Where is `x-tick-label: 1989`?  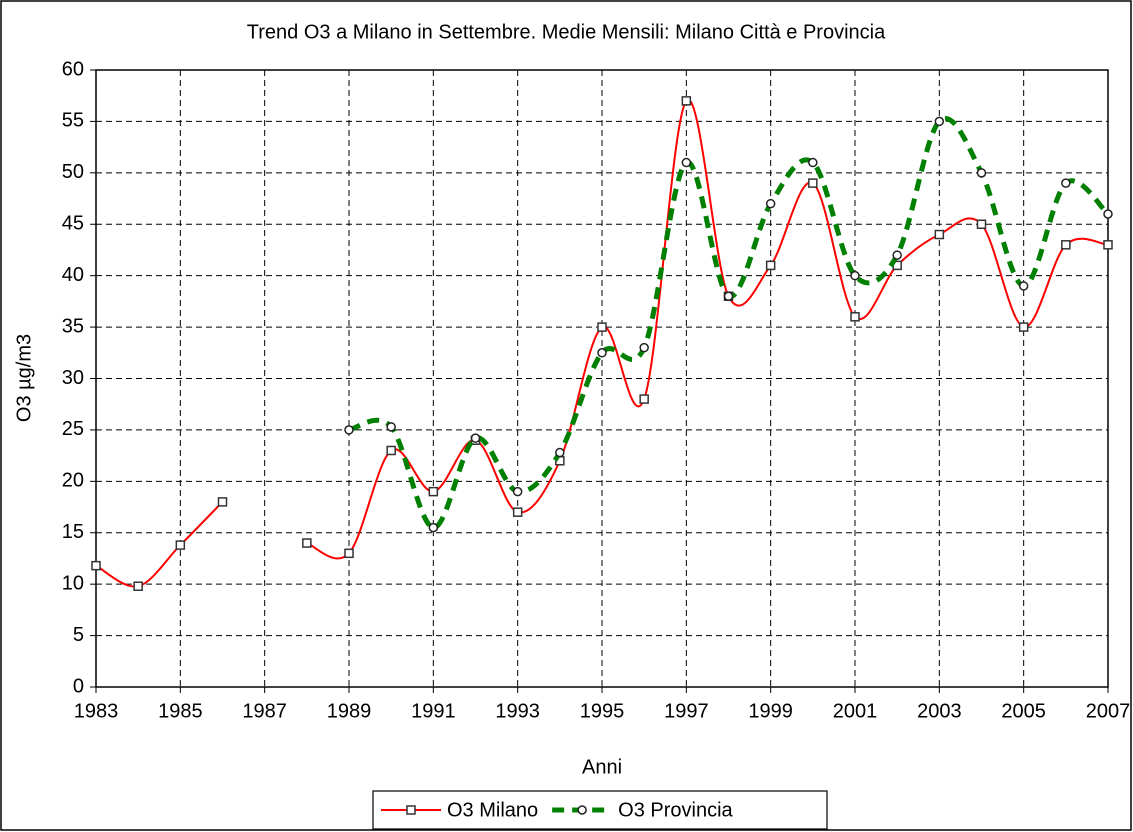
x-tick-label: 1989 is located at coordinates (349, 711).